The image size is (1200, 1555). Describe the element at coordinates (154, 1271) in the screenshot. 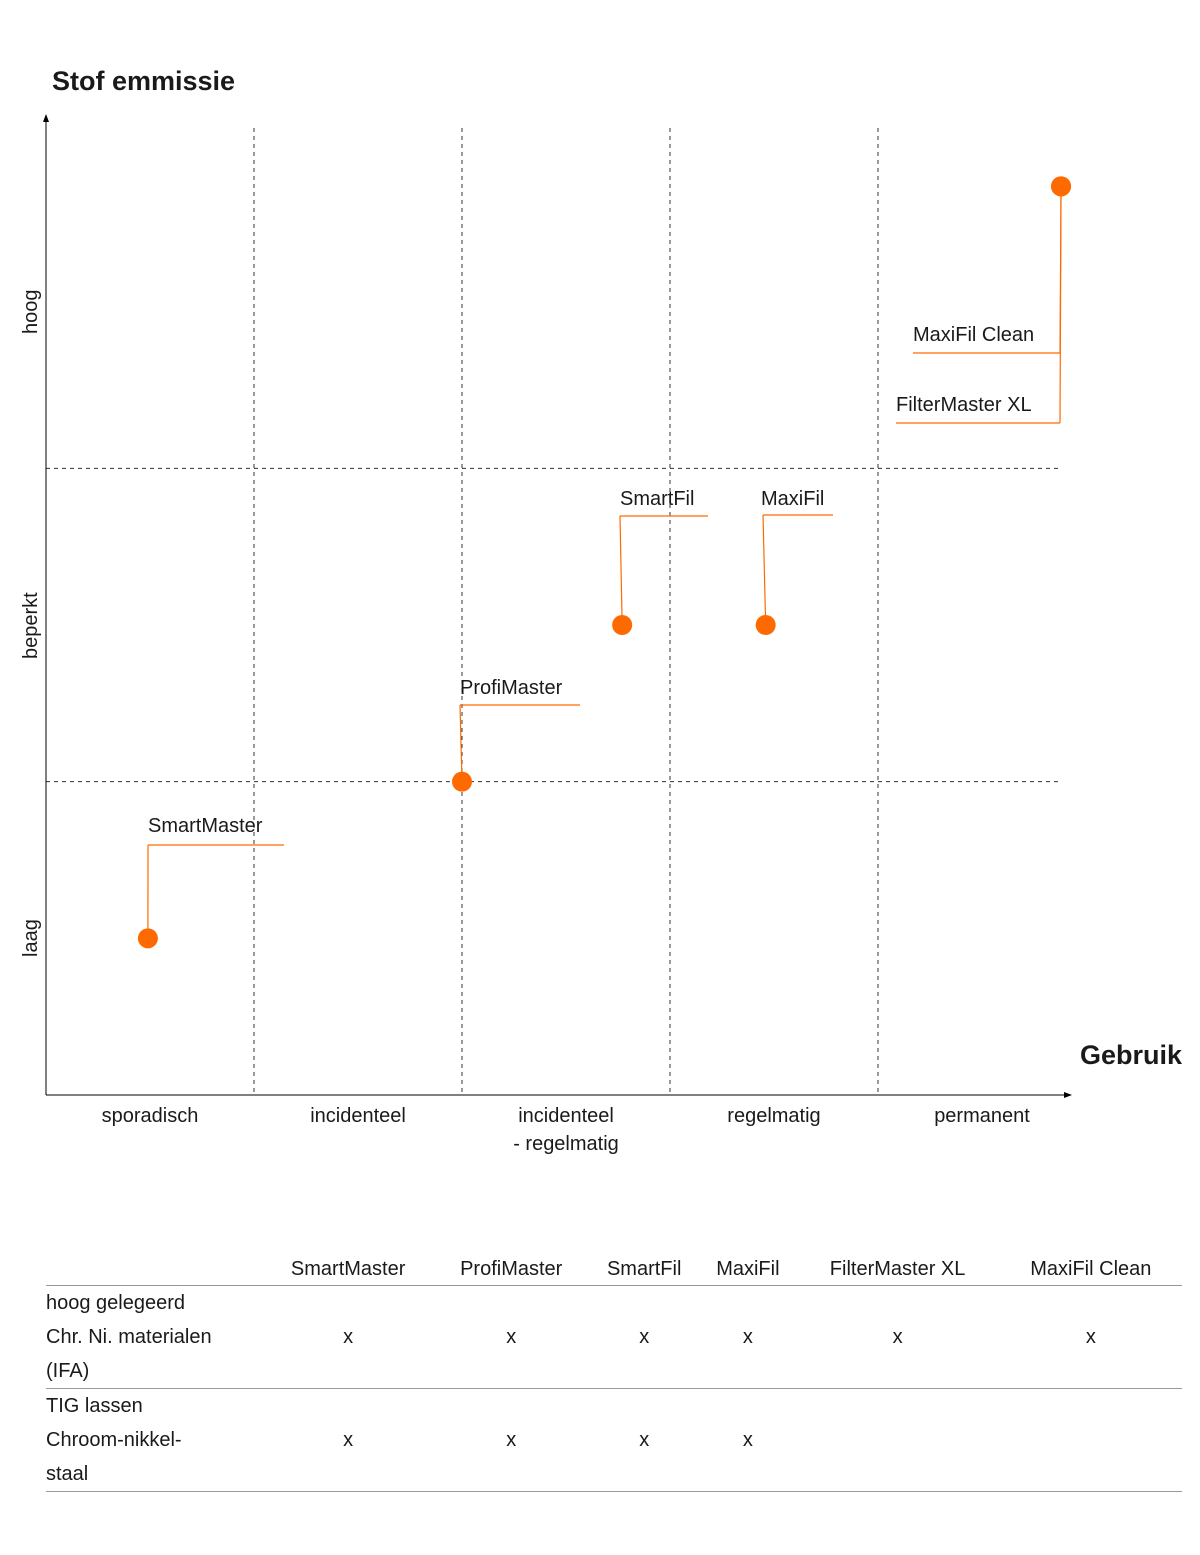

I see `table-corner-cell` at that location.